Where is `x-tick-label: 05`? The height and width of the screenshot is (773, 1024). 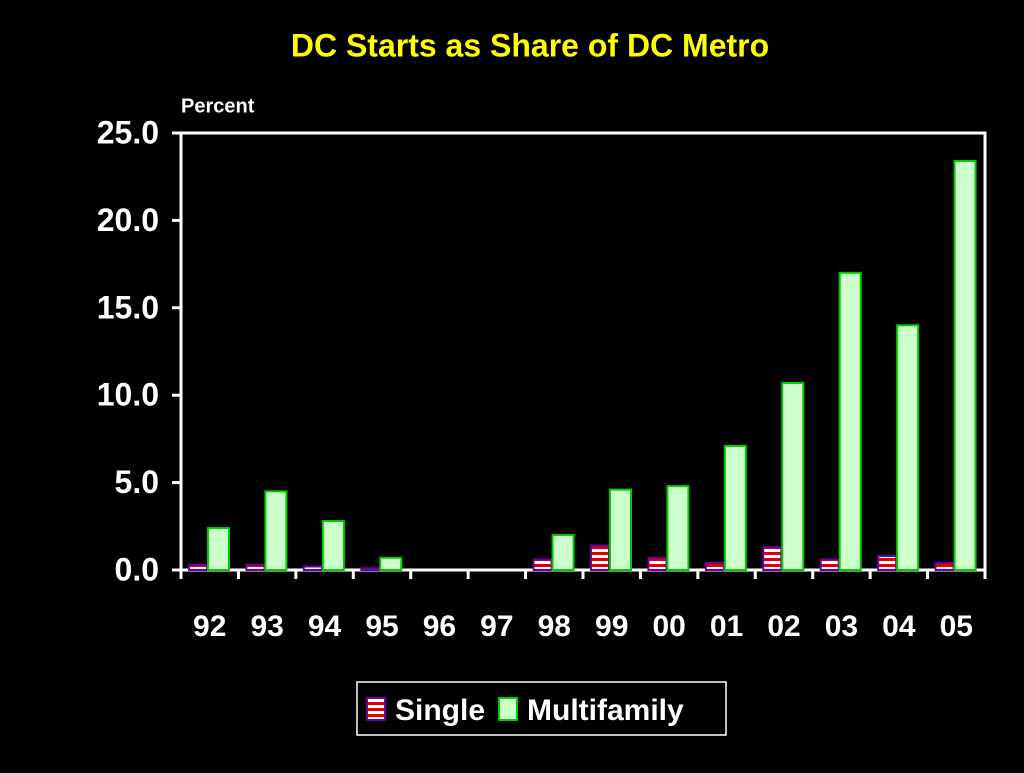 x-tick-label: 05 is located at coordinates (956, 626).